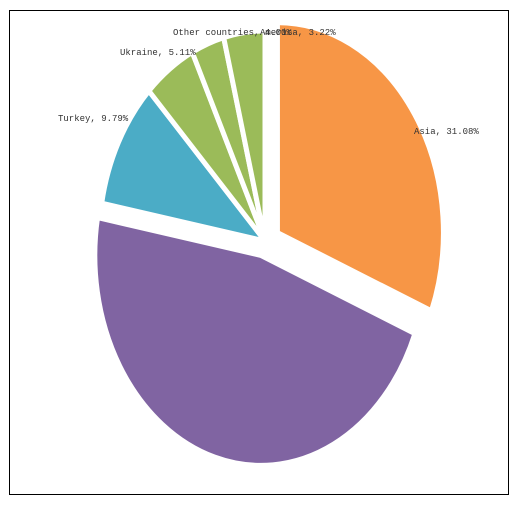 The width and height of the screenshot is (520, 505). I want to click on slice-label: America, 3.22%, so click(298, 33).